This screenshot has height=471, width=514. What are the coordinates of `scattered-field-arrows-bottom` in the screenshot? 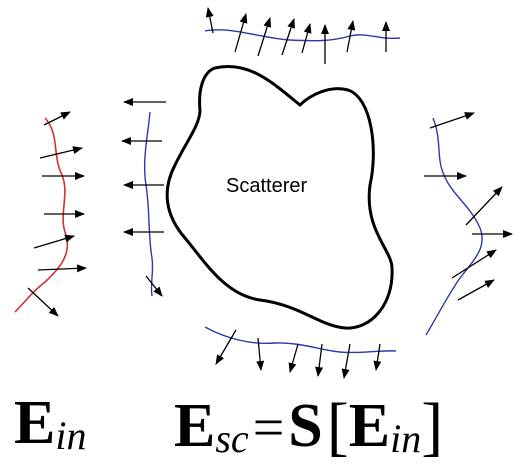 It's located at (298, 354).